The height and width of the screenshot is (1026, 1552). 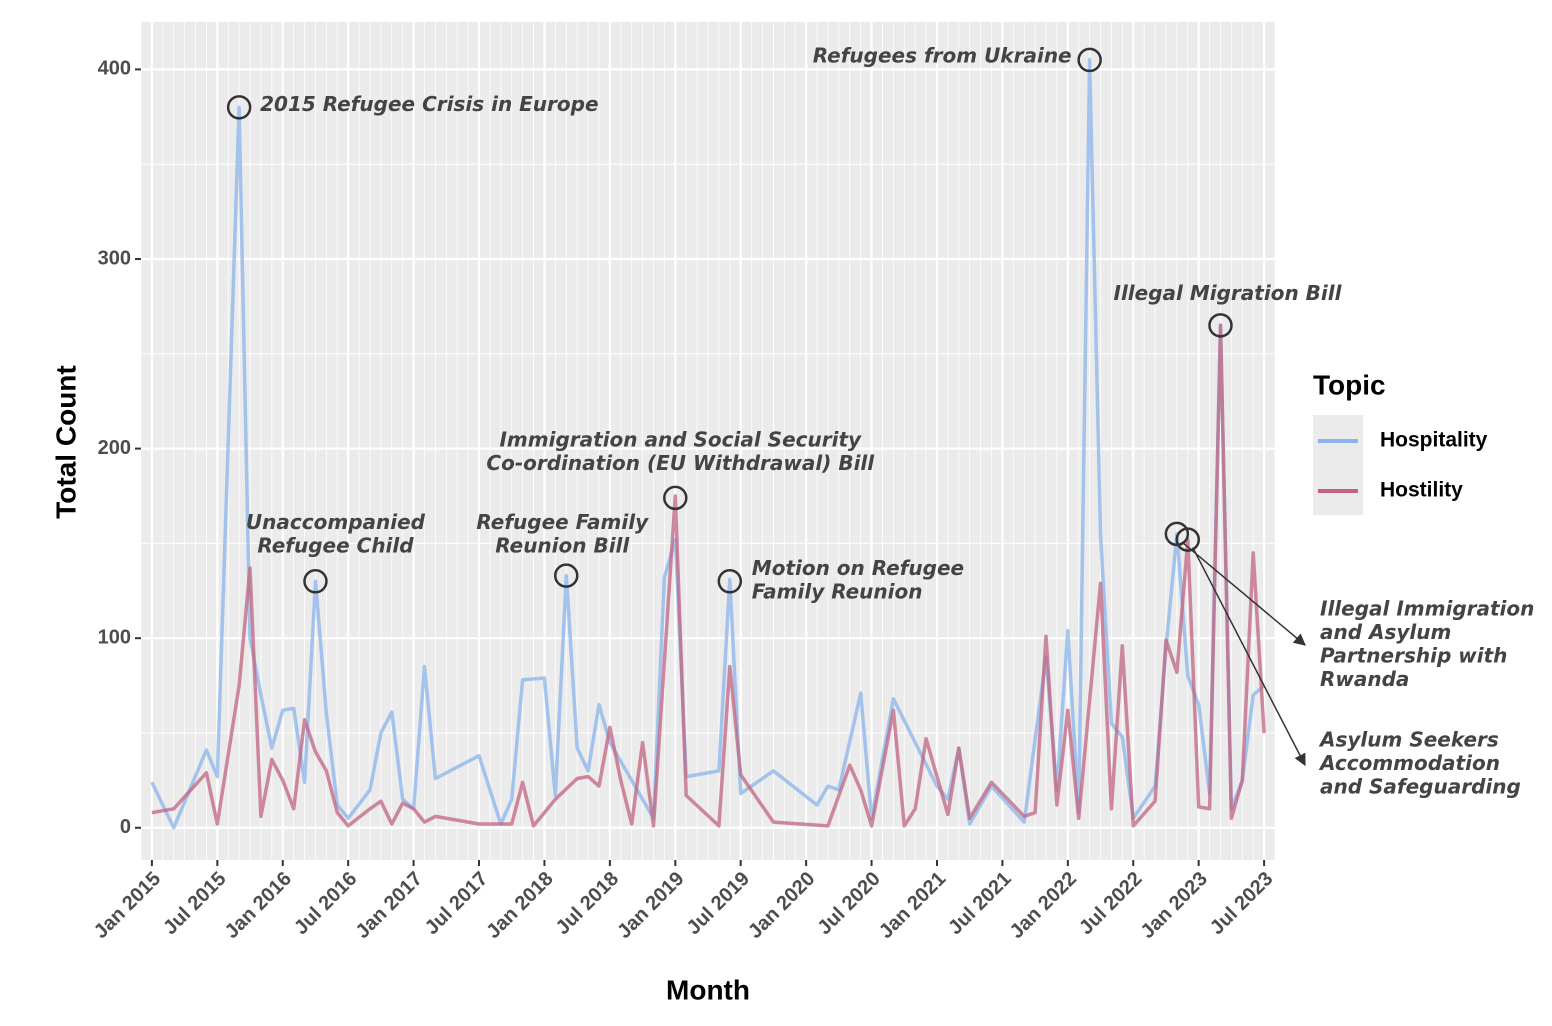 What do you see at coordinates (1110, 903) in the screenshot?
I see `x-tick-label: Jul 2022` at bounding box center [1110, 903].